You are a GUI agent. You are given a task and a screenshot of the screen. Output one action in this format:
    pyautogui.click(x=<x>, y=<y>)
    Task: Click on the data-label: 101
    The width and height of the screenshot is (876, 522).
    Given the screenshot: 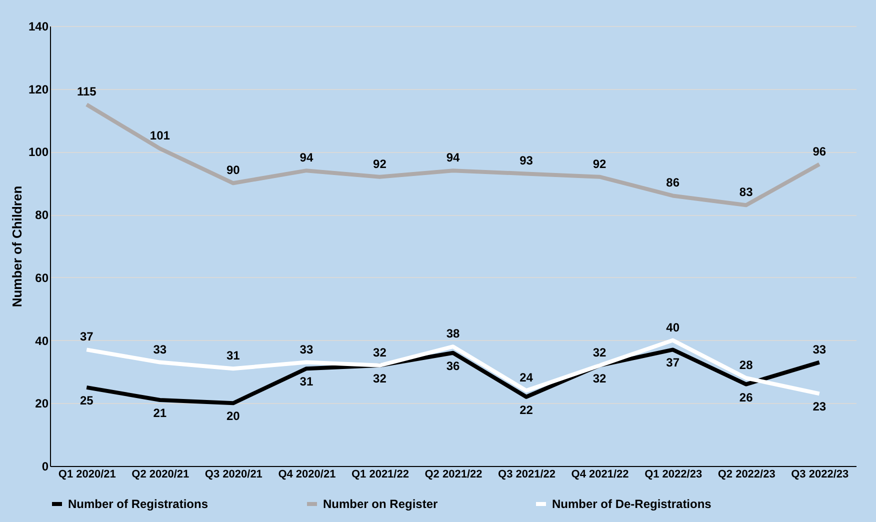 What is the action you would take?
    pyautogui.click(x=160, y=135)
    